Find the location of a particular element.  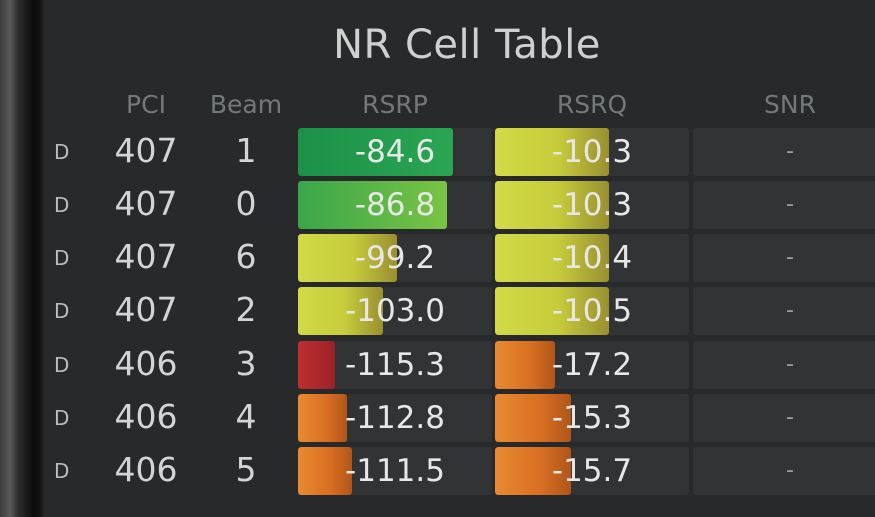

rsrp-cell: -99.2 is located at coordinates (395, 258).